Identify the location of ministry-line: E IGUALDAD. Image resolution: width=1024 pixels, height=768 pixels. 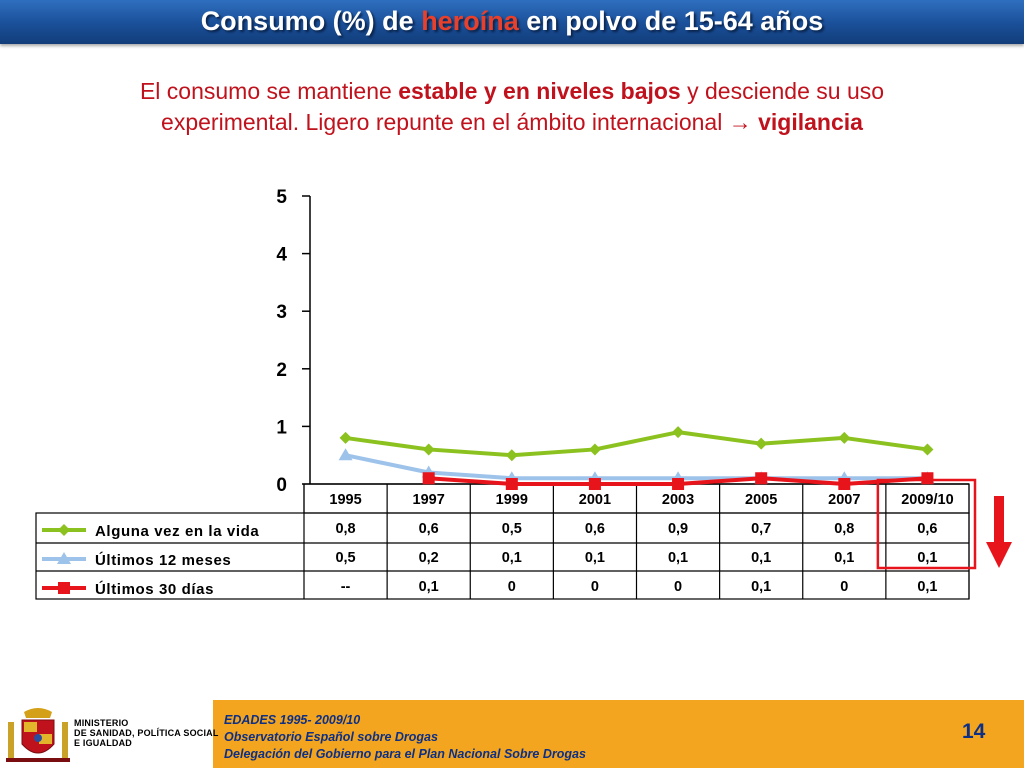
(103, 743).